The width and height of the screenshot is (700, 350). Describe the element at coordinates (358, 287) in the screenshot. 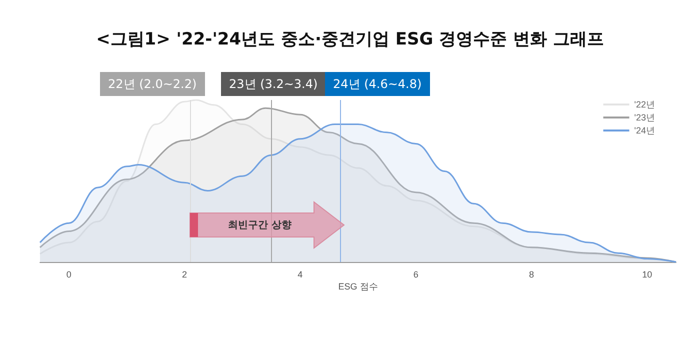

I see `x-axis-title: ESG 점수` at that location.